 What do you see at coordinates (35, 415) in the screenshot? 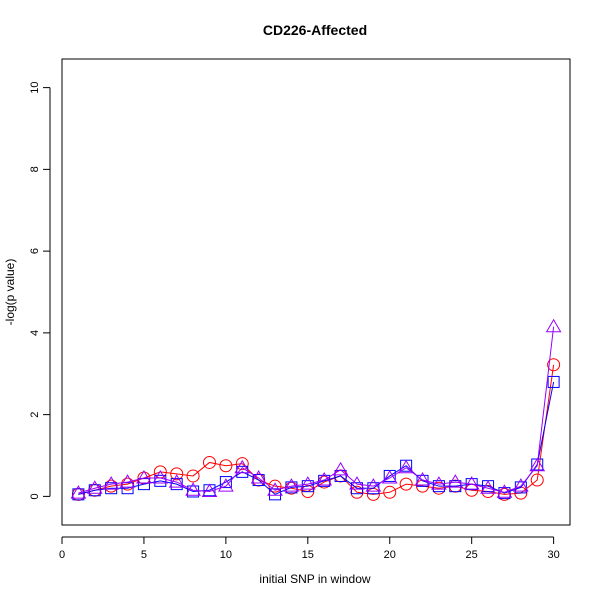
I see `y-tick-label: 2` at bounding box center [35, 415].